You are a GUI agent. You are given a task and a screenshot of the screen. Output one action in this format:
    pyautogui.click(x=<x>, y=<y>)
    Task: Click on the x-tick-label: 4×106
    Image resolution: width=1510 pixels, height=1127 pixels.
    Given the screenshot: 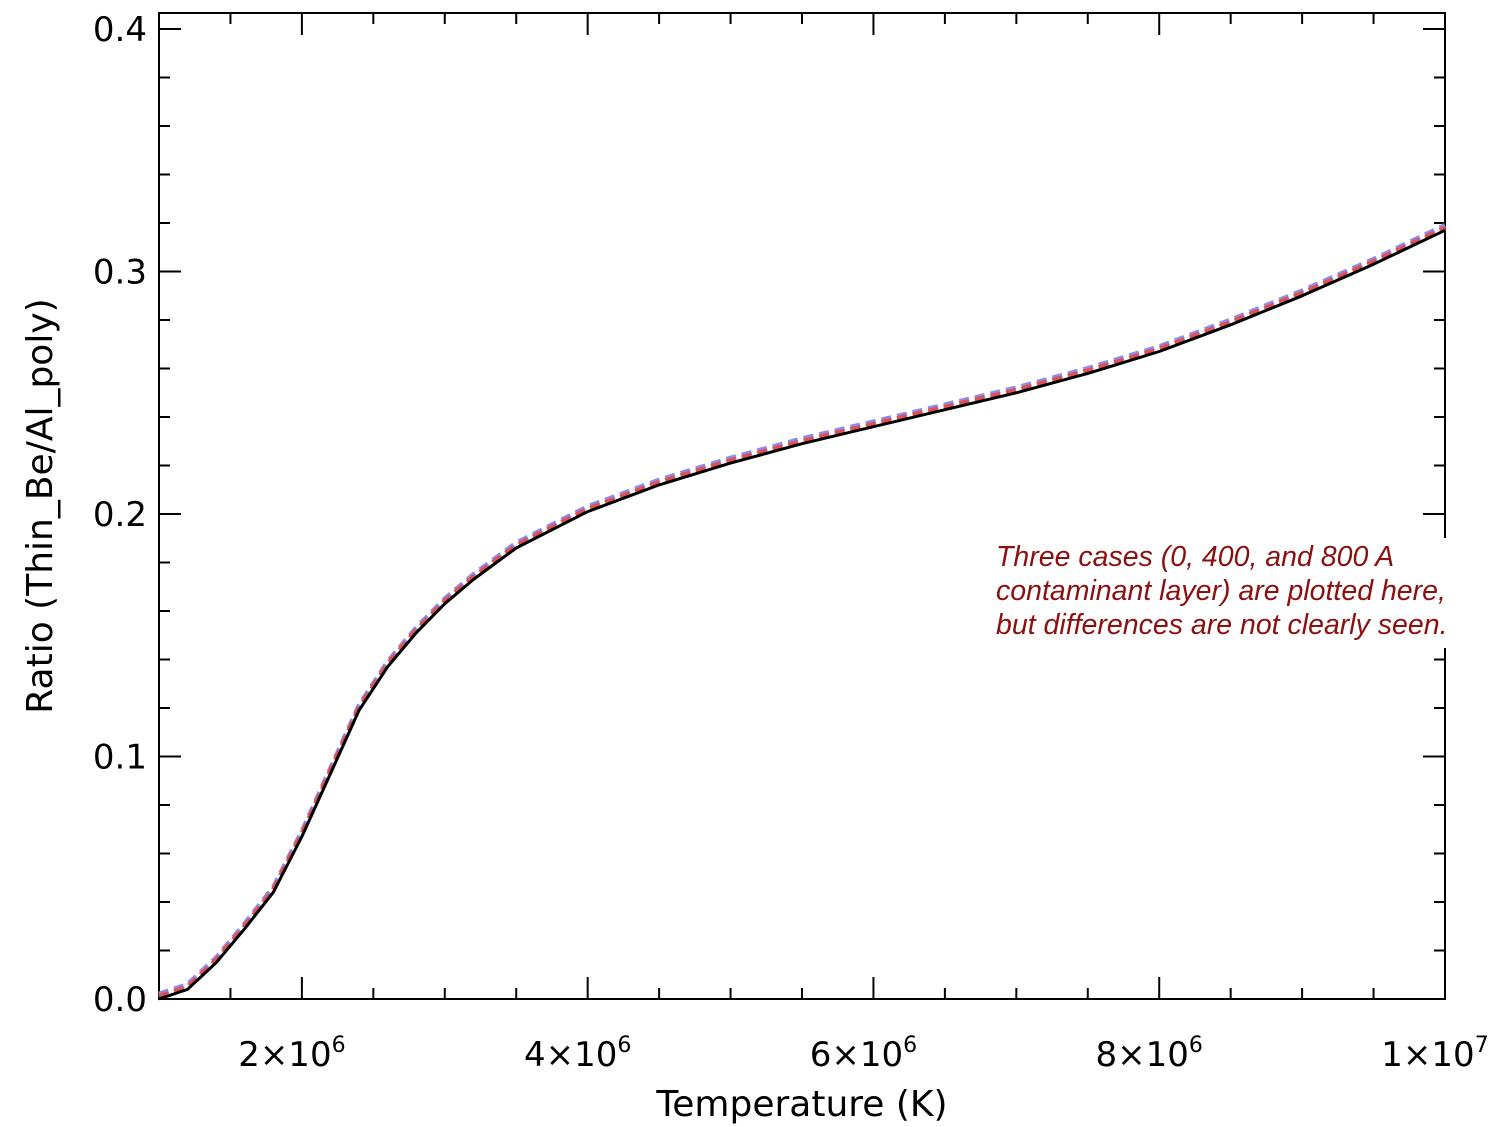 What is the action you would take?
    pyautogui.click(x=577, y=1054)
    